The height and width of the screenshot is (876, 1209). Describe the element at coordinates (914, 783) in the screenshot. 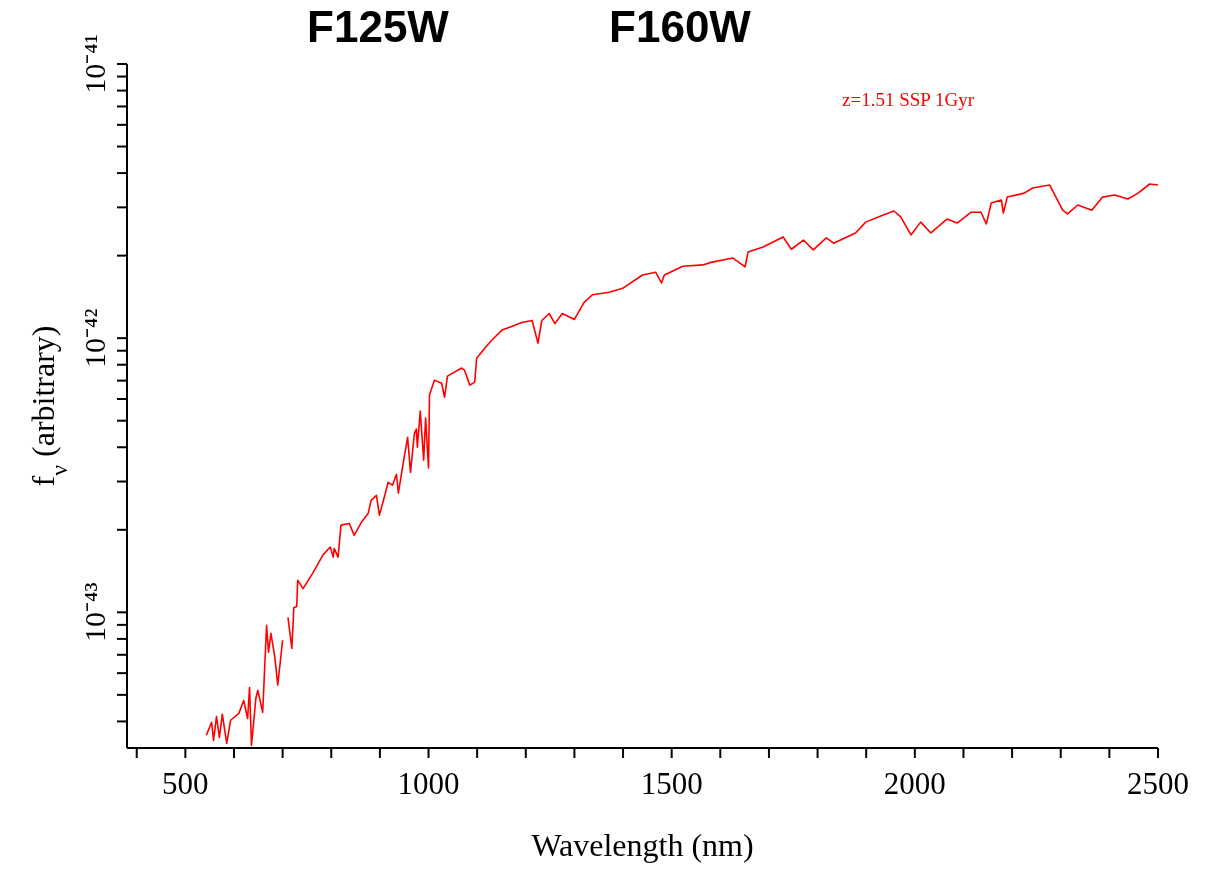

I see `x-tick-label: 2000` at that location.